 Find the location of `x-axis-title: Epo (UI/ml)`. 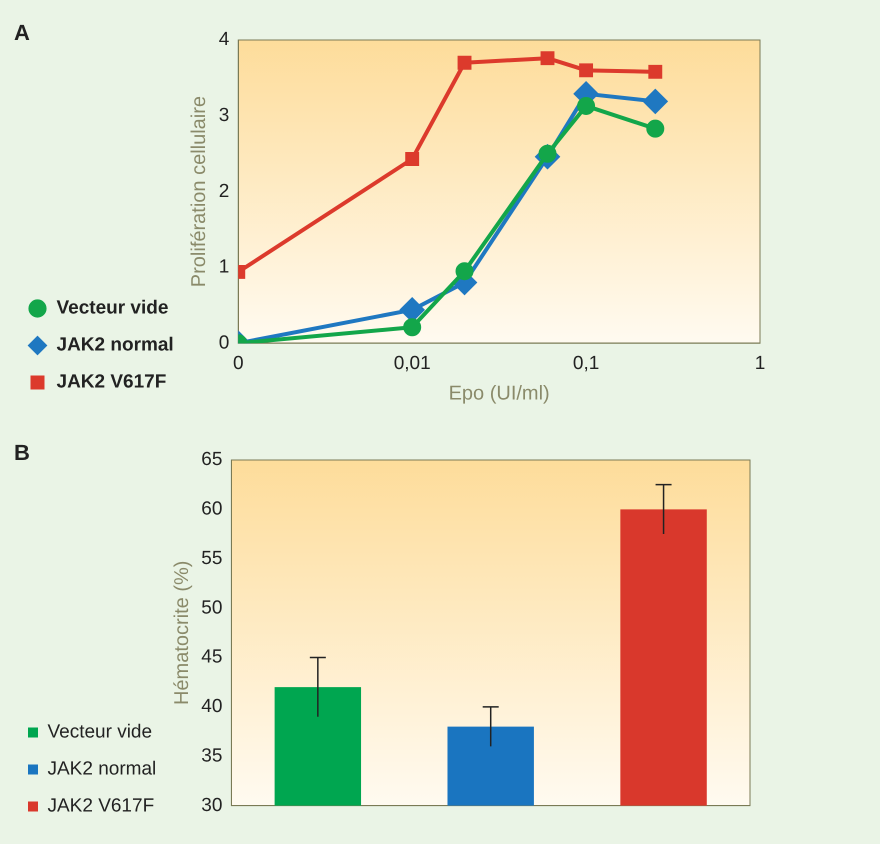

x-axis-title: Epo (UI/ml) is located at coordinates (499, 393).